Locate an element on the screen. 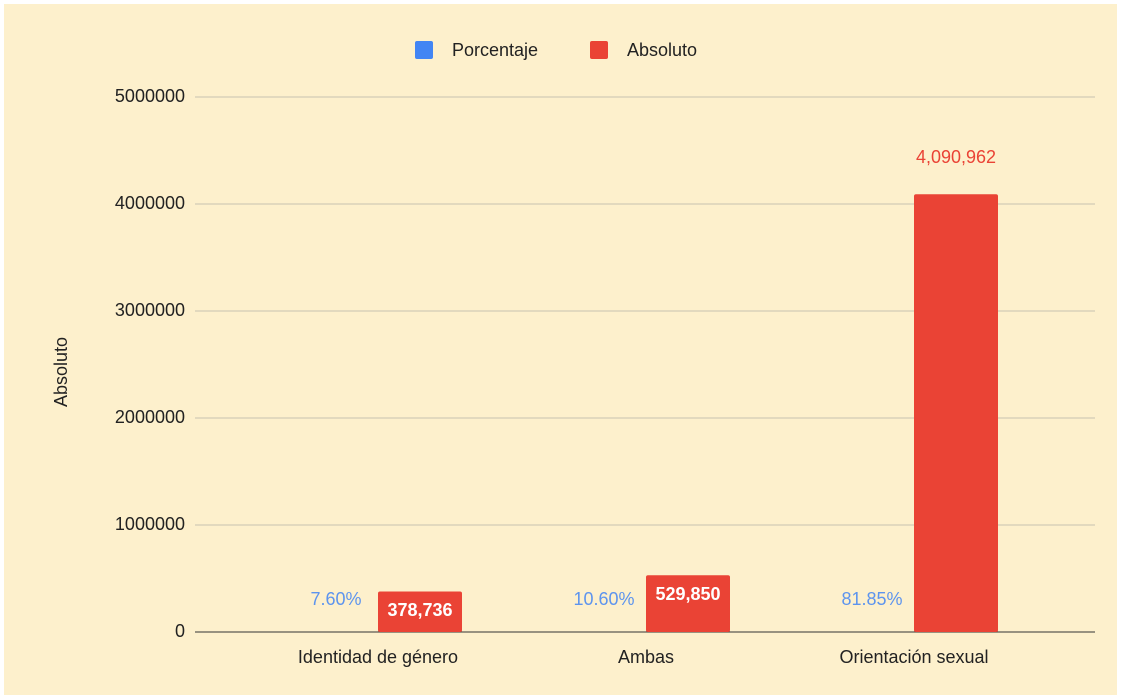 The height and width of the screenshot is (699, 1121). x-tick-label: Ambas is located at coordinates (646, 657).